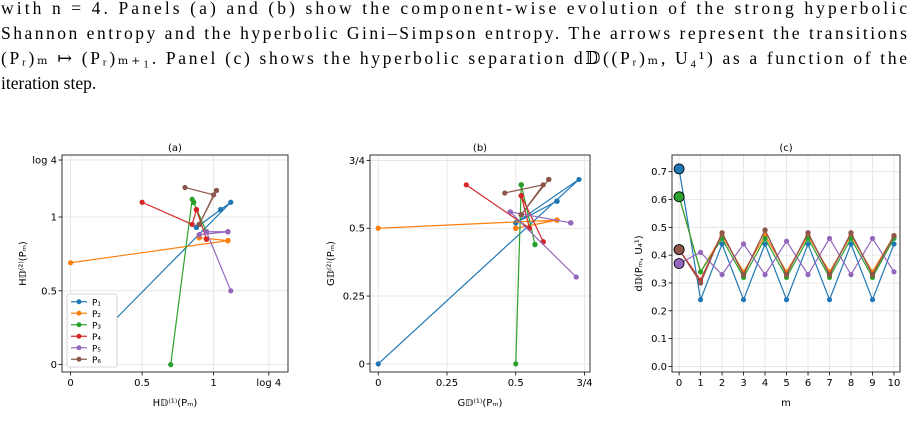 The width and height of the screenshot is (915, 441). I want to click on y-tick-label: 0.2, so click(659, 311).